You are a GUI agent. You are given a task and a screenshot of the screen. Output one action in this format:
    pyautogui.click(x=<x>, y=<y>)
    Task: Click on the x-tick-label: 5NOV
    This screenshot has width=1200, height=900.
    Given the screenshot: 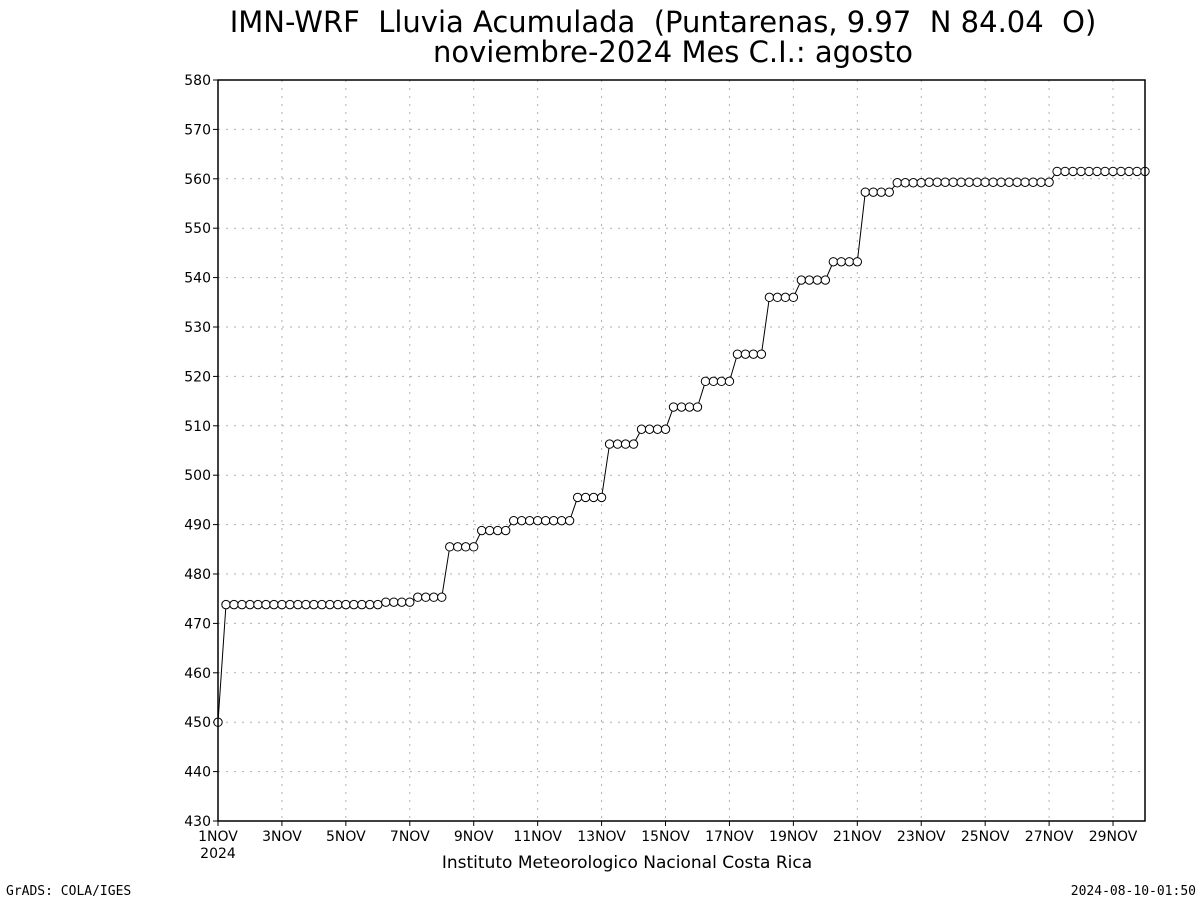 What is the action you would take?
    pyautogui.click(x=346, y=837)
    